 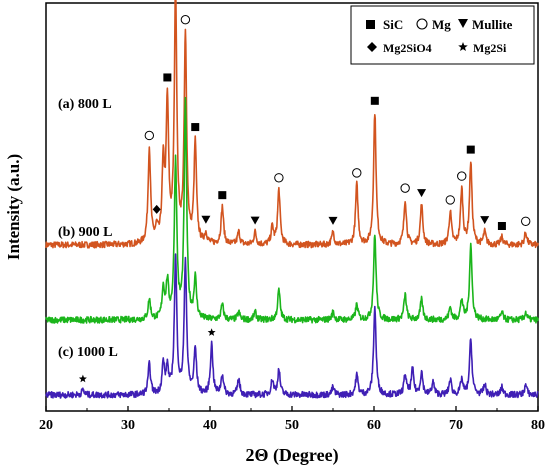 What do you see at coordinates (538, 425) in the screenshot?
I see `x-tick-label-80: 80` at bounding box center [538, 425].